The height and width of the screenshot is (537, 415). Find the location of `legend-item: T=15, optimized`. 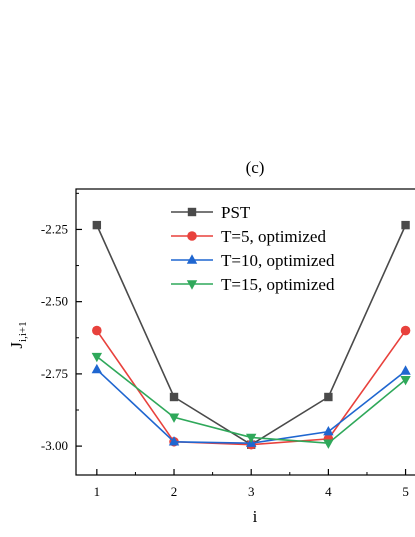

legend-item: T=15, optimized is located at coordinates (253, 284).